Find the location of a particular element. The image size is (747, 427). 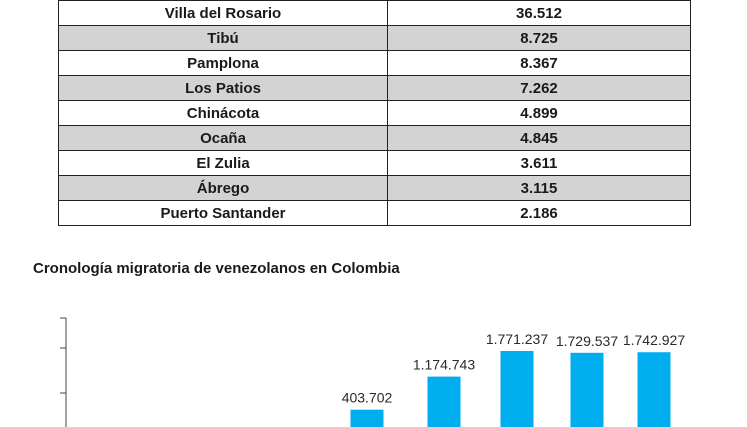

data-label: 403.702 is located at coordinates (367, 398).